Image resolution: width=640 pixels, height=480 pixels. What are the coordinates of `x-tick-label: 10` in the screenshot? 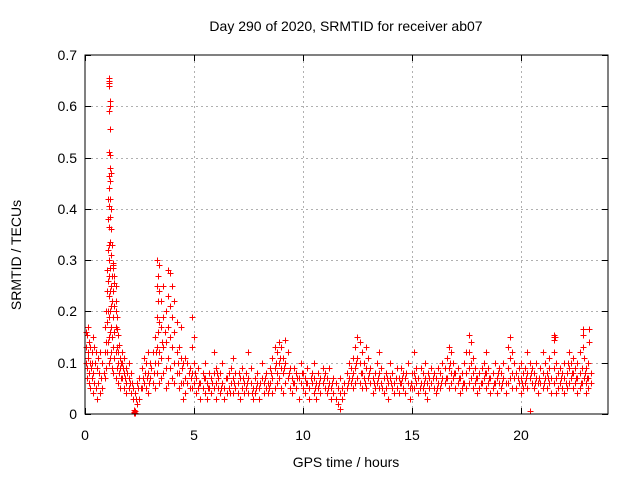 It's located at (303, 435).